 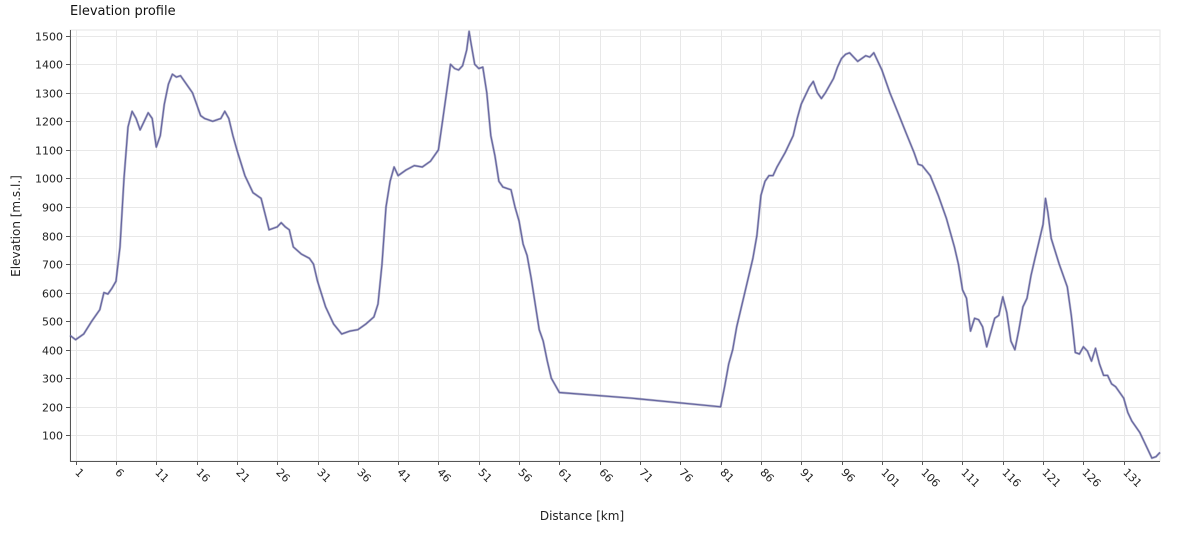 What do you see at coordinates (52, 436) in the screenshot?
I see `y-tick-label: 100` at bounding box center [52, 436].